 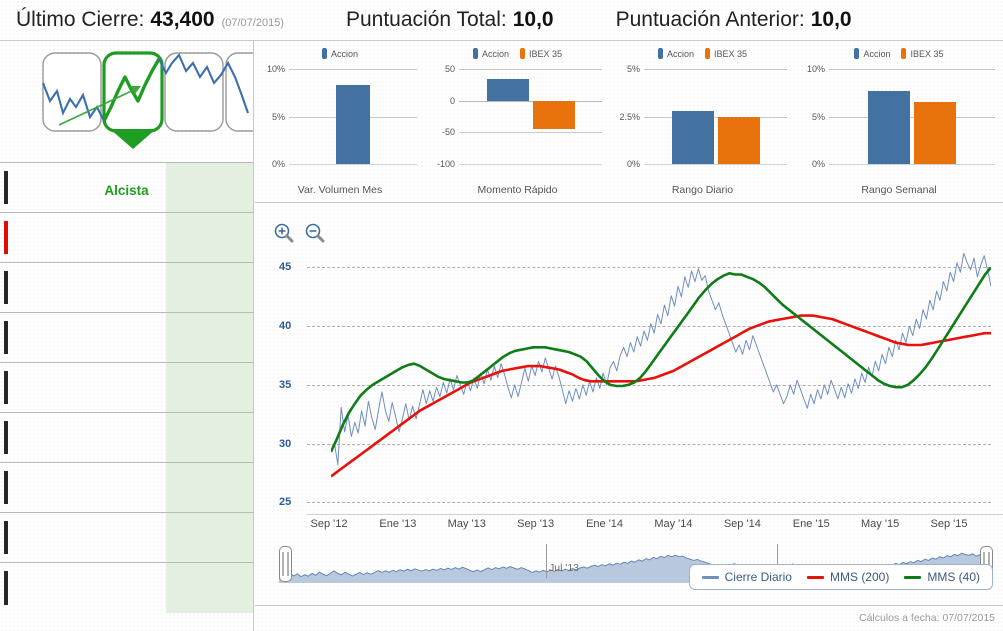 I want to click on handle-grip, so click(x=288, y=564).